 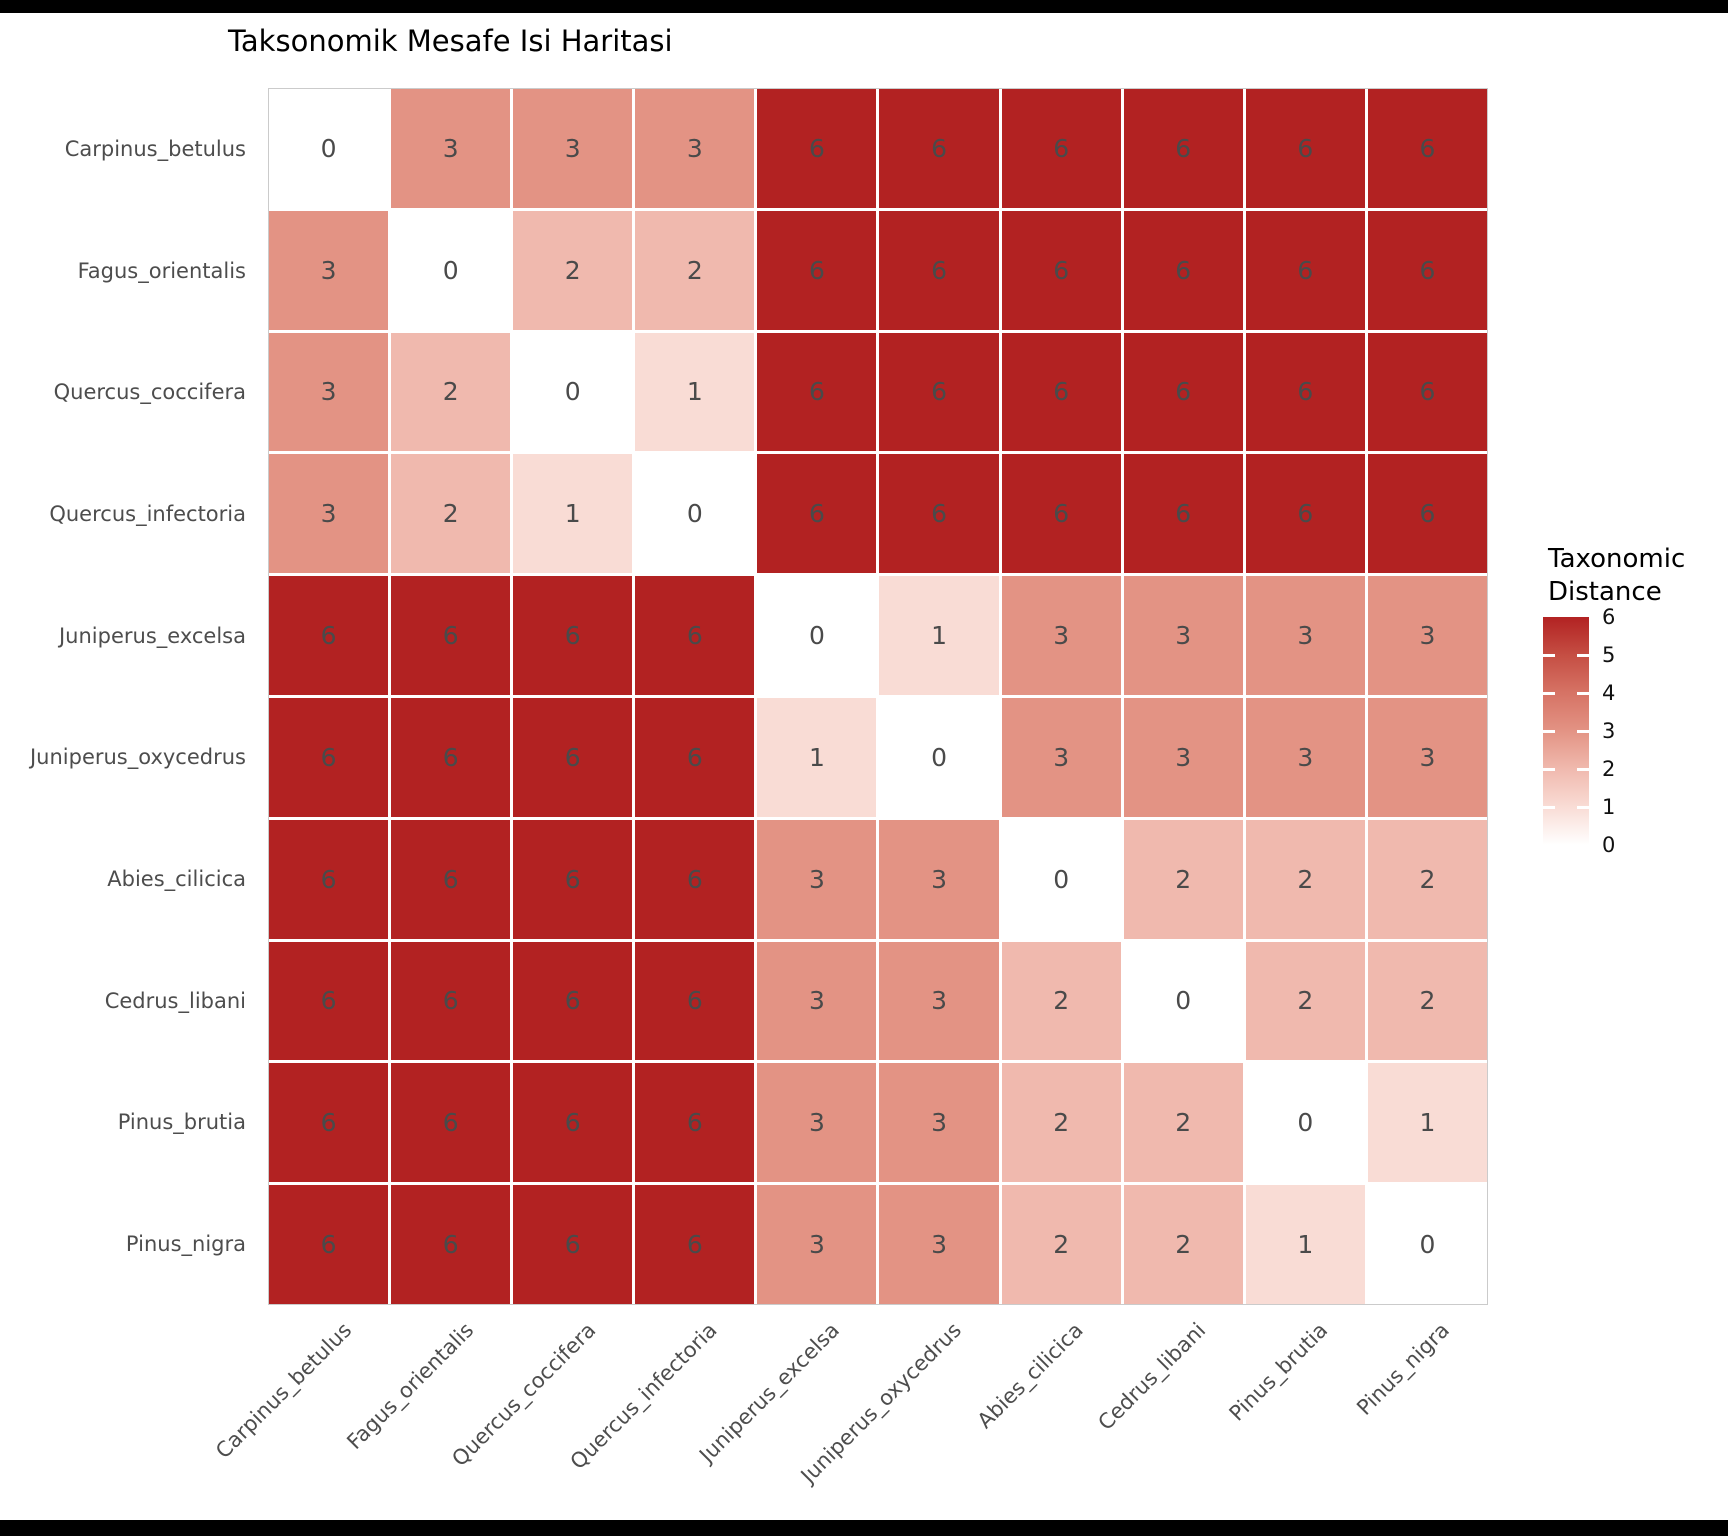 I want to click on colorbar-tick-label: 0, so click(x=1609, y=845).